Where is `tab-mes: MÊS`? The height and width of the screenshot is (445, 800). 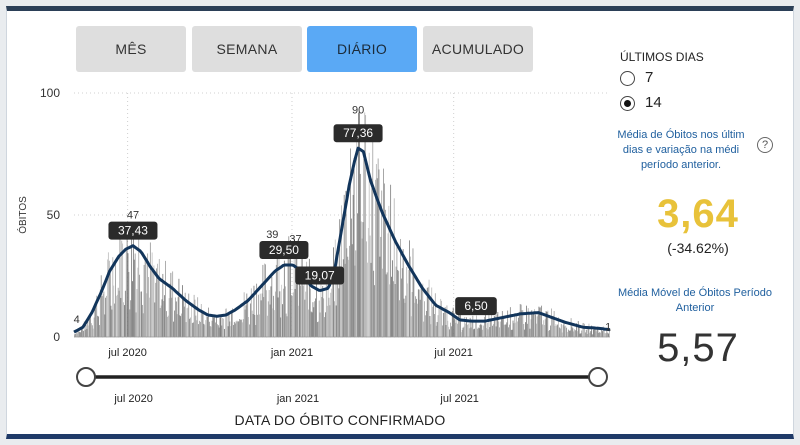
tab-mes: MÊS is located at coordinates (131, 49).